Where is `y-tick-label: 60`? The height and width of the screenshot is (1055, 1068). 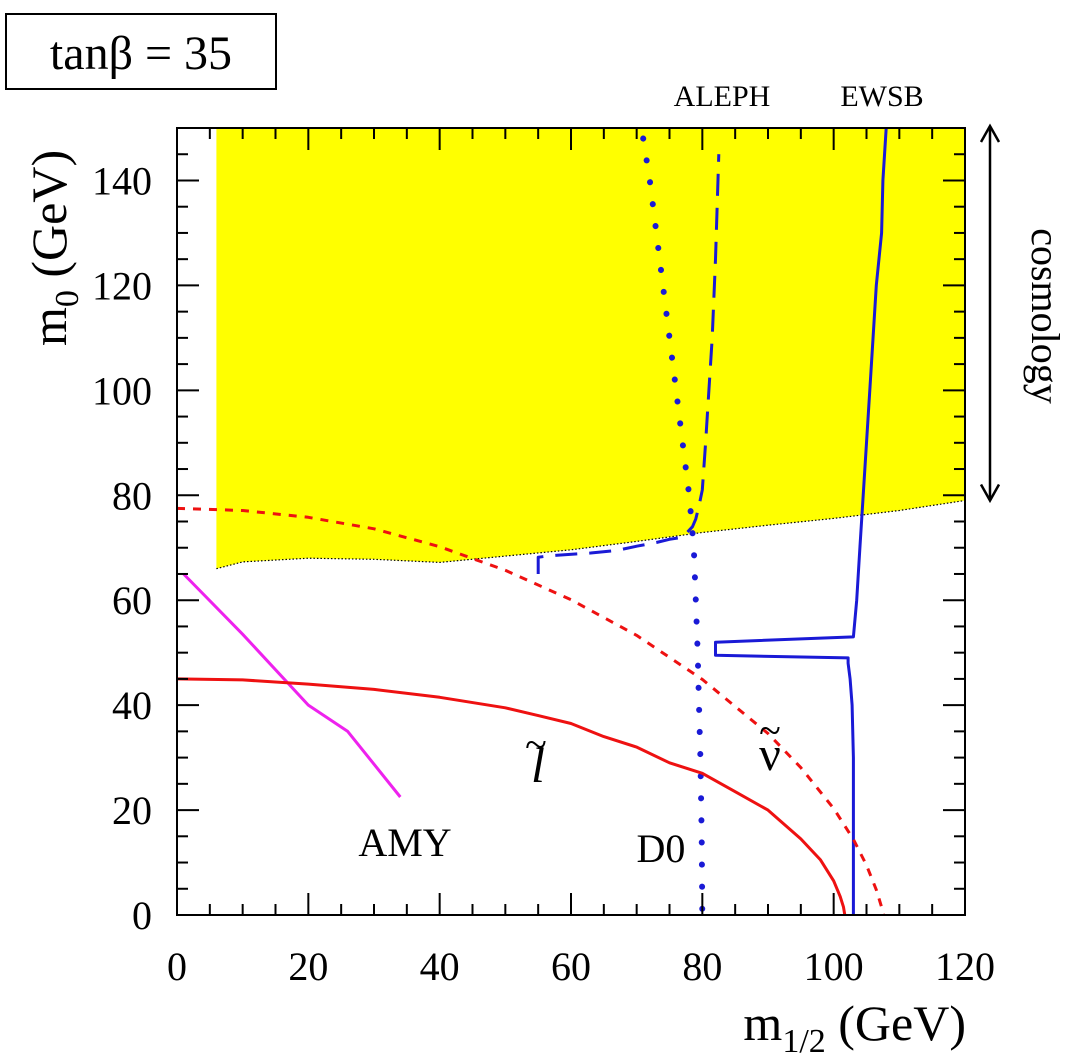 y-tick-label: 60 is located at coordinates (132, 600).